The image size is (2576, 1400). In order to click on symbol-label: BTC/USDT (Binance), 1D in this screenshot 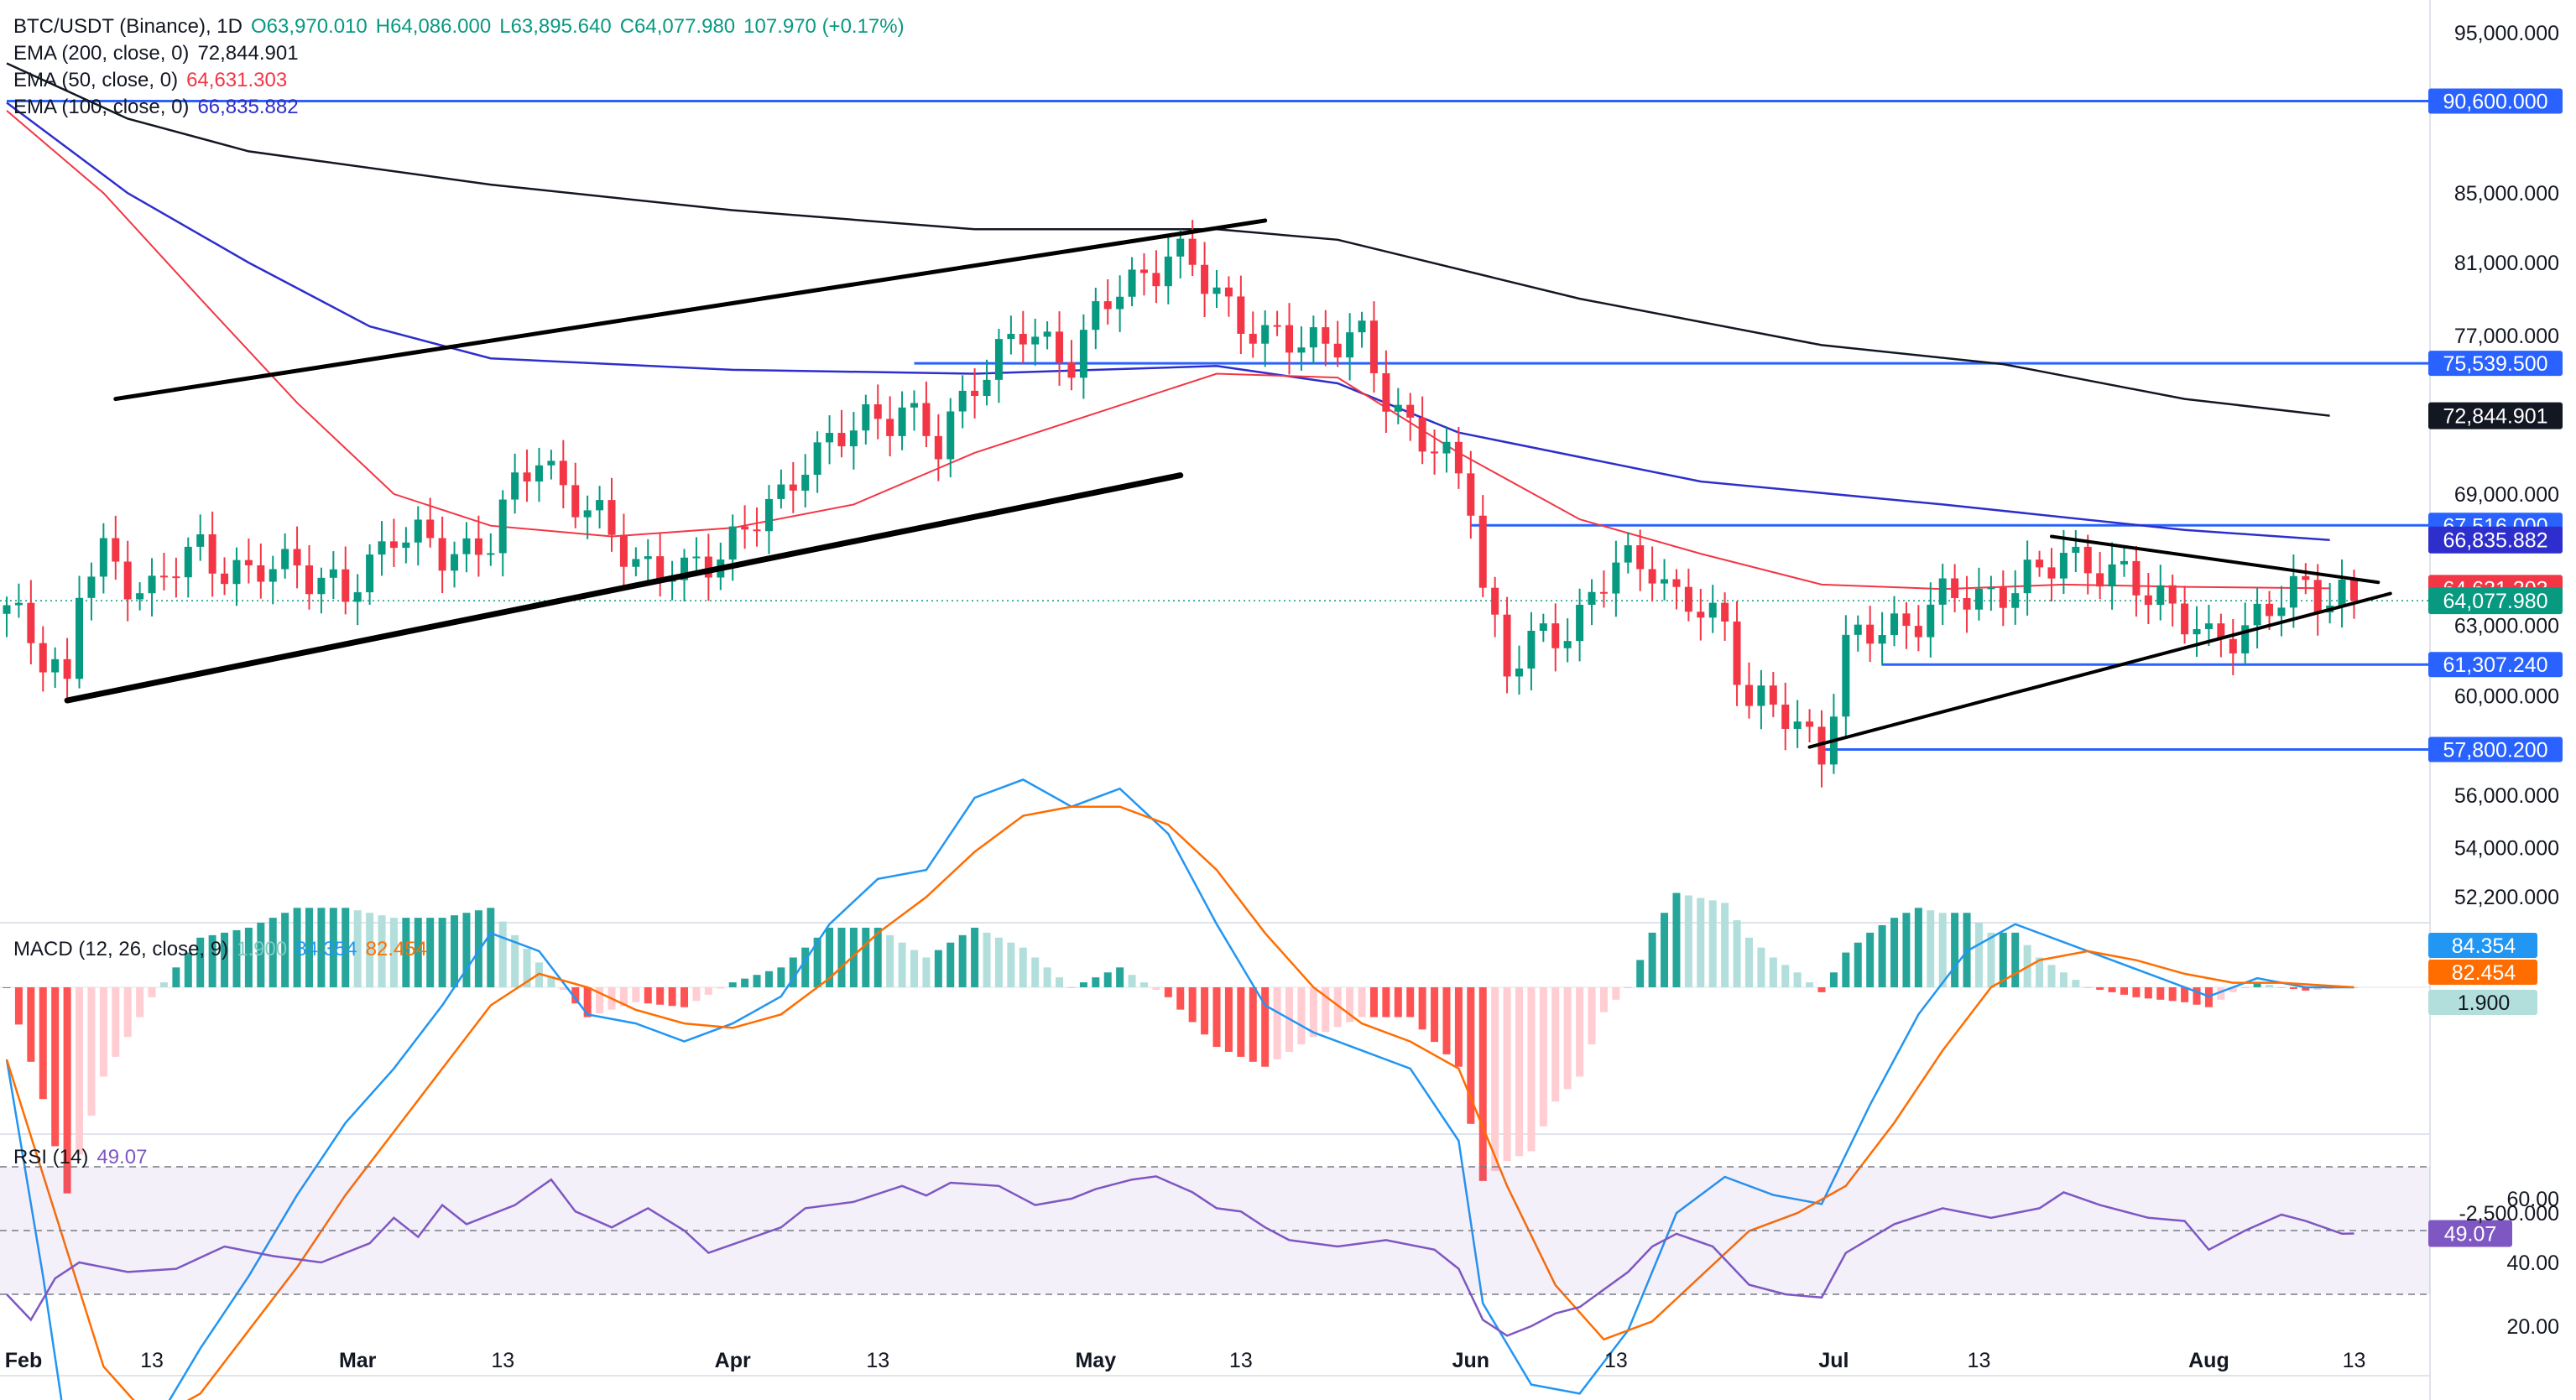, I will do `click(127, 27)`.